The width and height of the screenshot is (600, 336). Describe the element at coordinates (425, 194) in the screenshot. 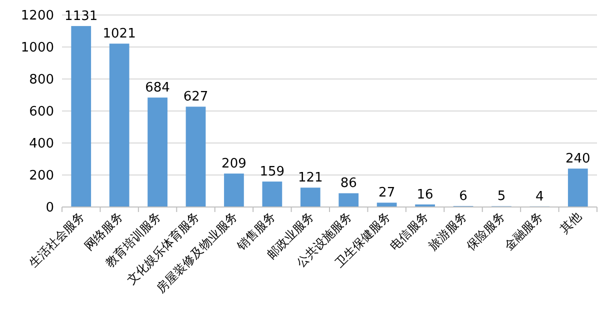

I see `data-label: 16` at that location.